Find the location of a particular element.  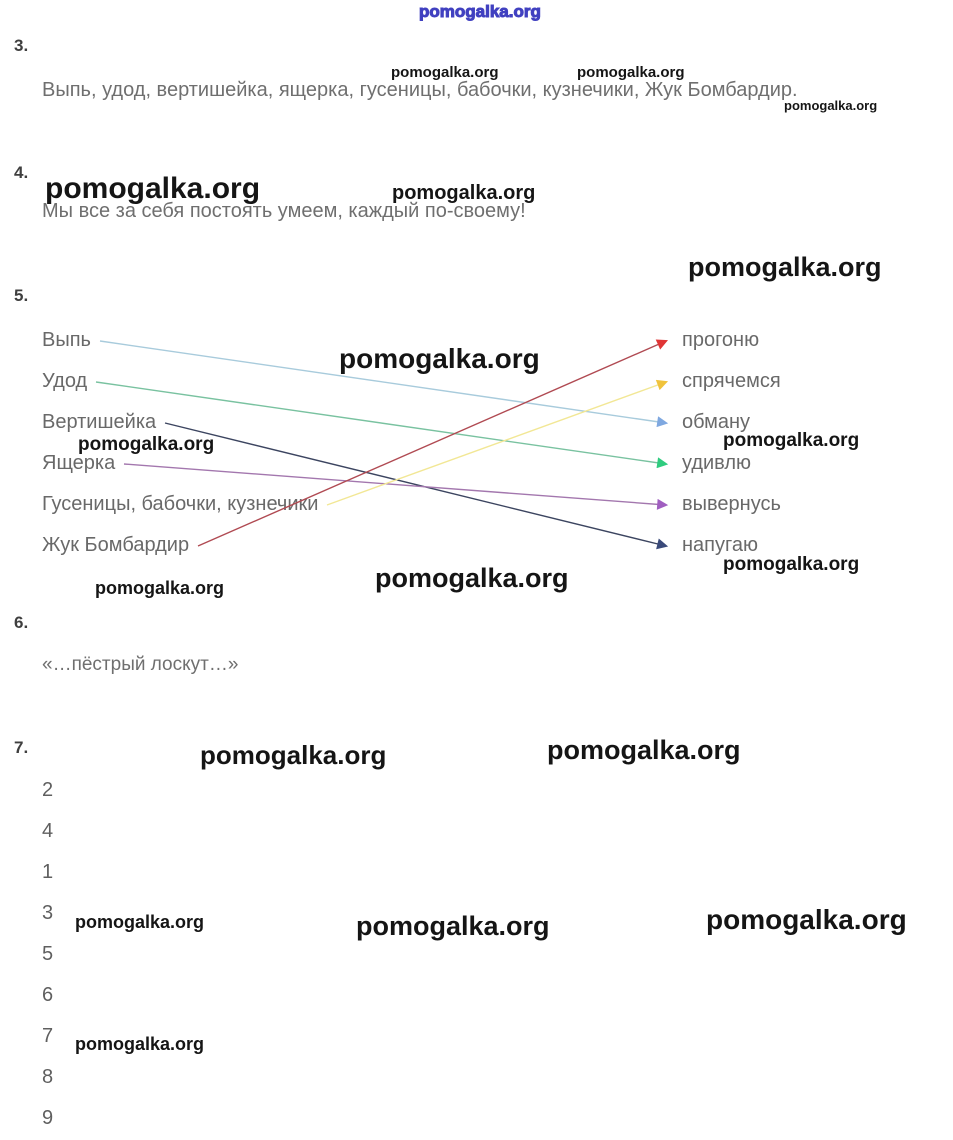

section-6-answer-text: «…пёстрый лоскут…» is located at coordinates (140, 664).